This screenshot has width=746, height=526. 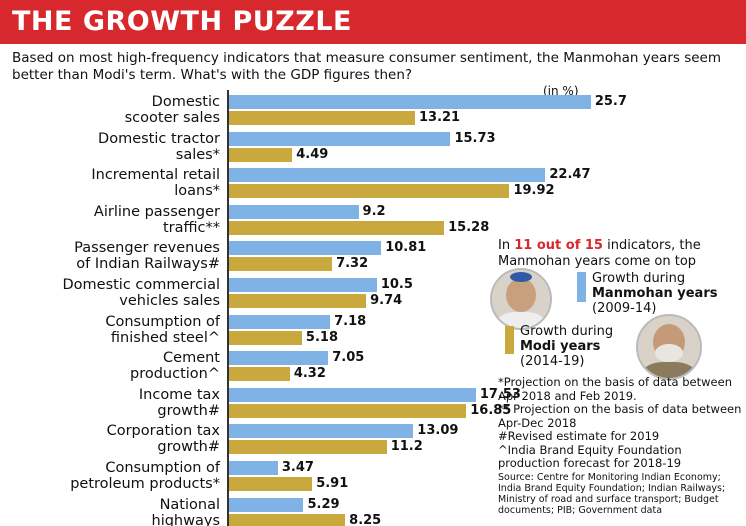 What do you see at coordinates (406, 248) in the screenshot?
I see `value-label: 10.81` at bounding box center [406, 248].